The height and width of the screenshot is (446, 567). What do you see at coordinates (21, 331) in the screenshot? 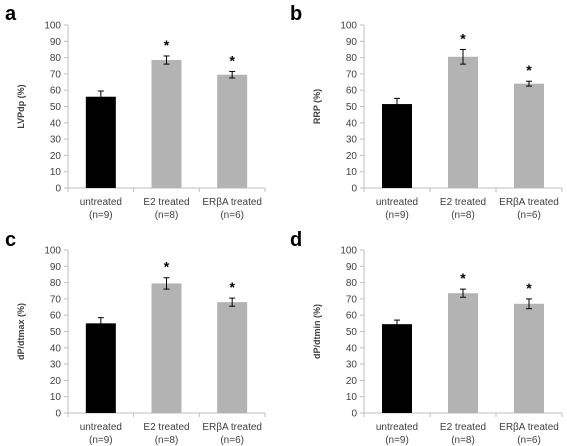
I see `y-axis-label: dP/dtmax (%)` at bounding box center [21, 331].